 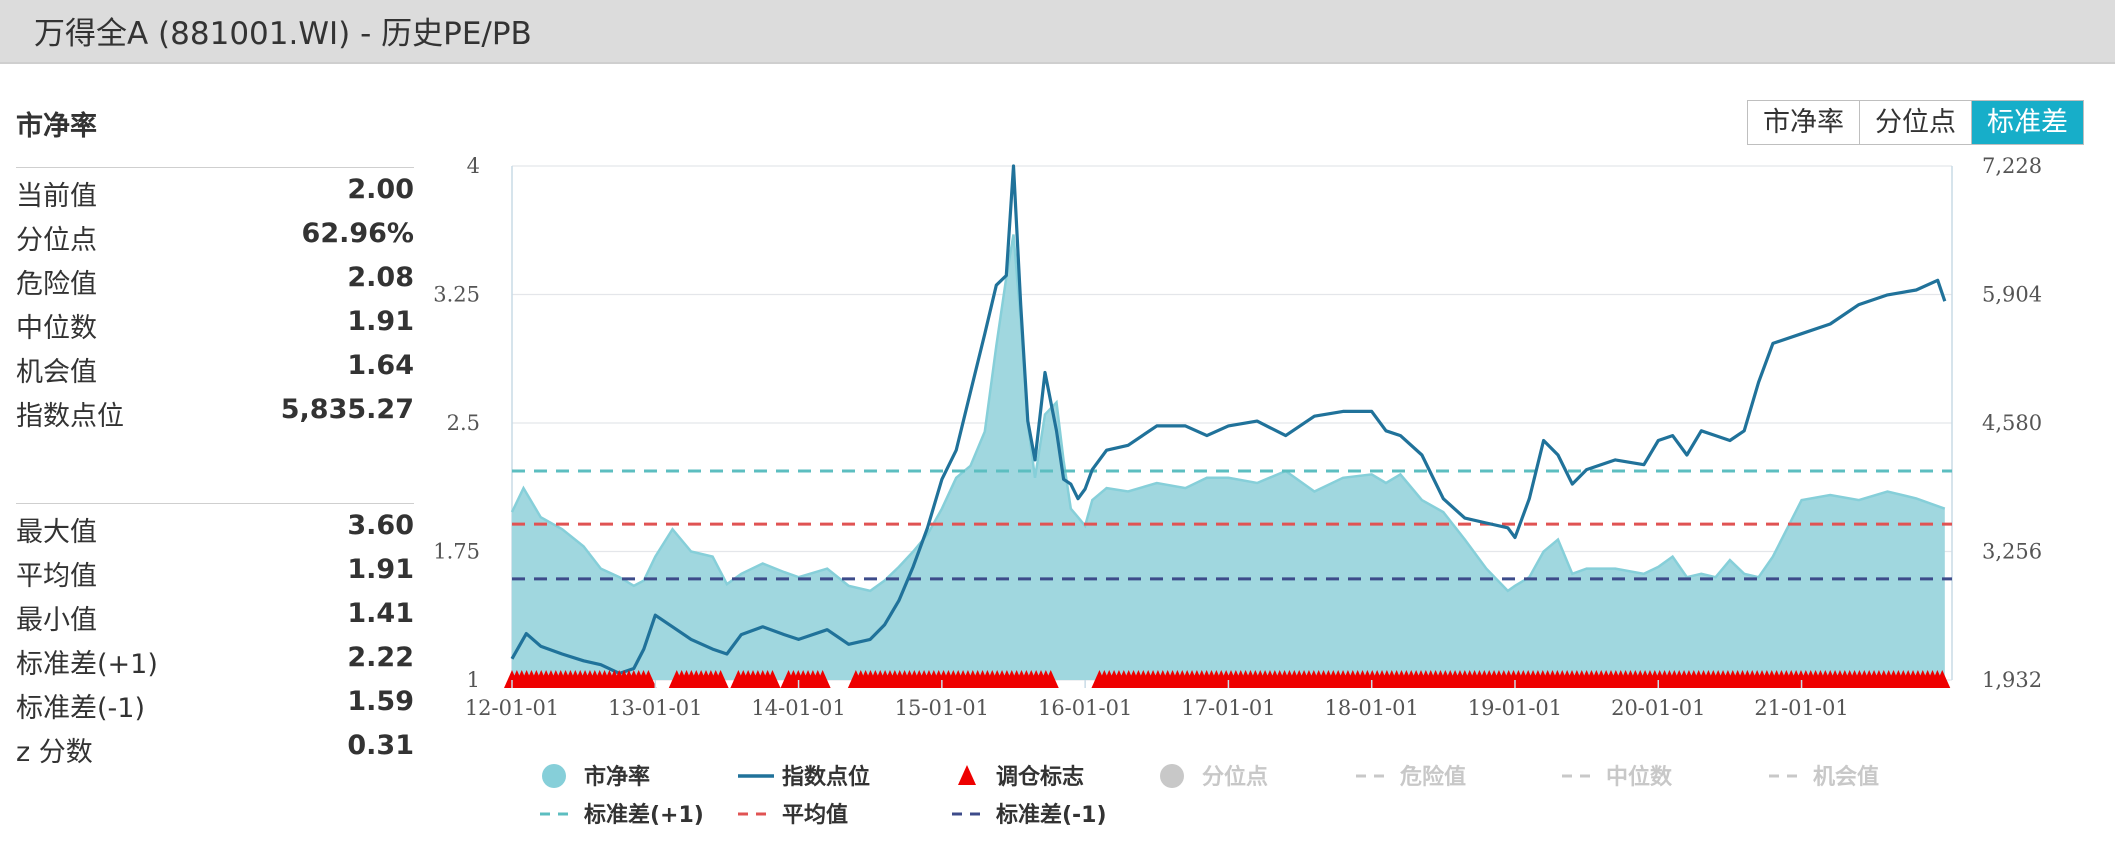 I want to click on stat-label: 当前值, so click(x=56, y=196).